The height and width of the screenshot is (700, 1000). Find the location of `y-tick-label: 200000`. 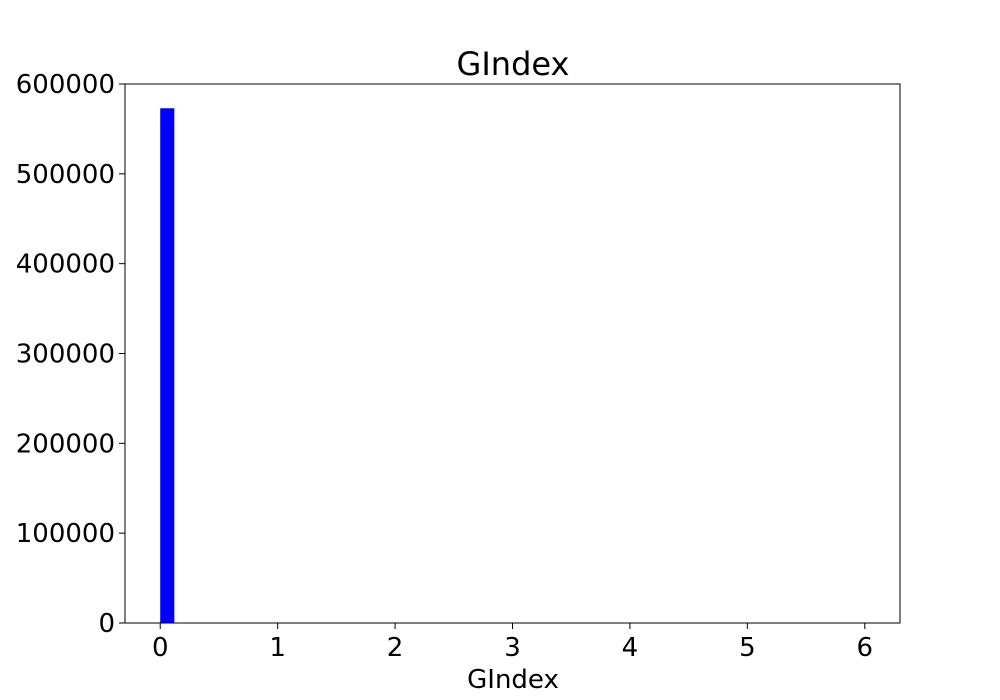

y-tick-label: 200000 is located at coordinates (65, 444).